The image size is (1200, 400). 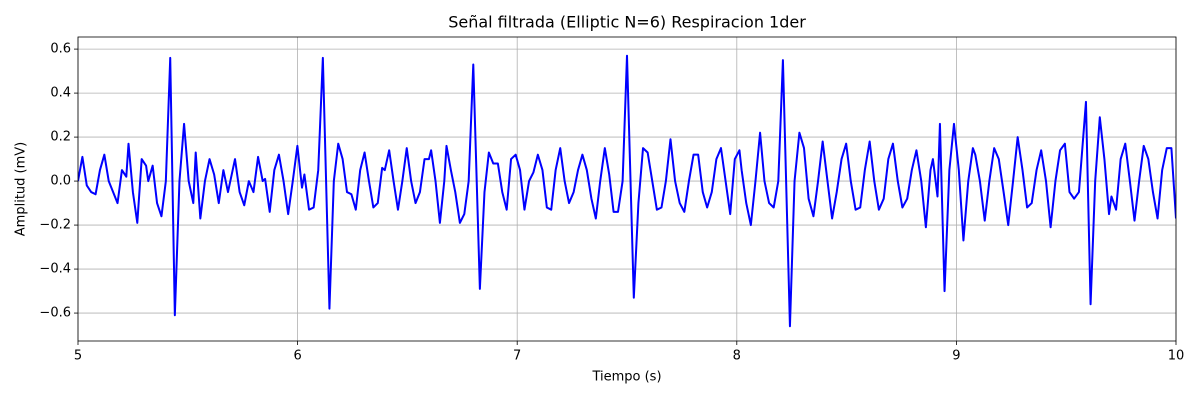 What do you see at coordinates (737, 356) in the screenshot?
I see `x-tick-label: 8` at bounding box center [737, 356].